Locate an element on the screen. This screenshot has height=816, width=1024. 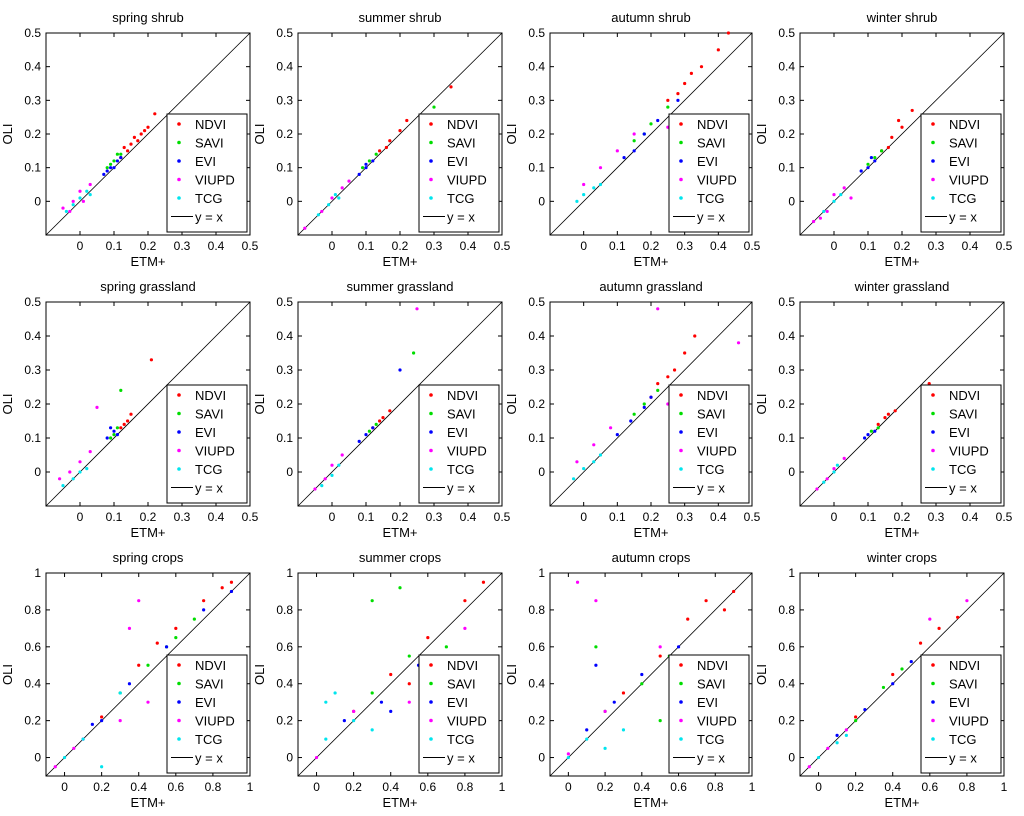
plot-title: spring grassland is located at coordinates (147, 286).